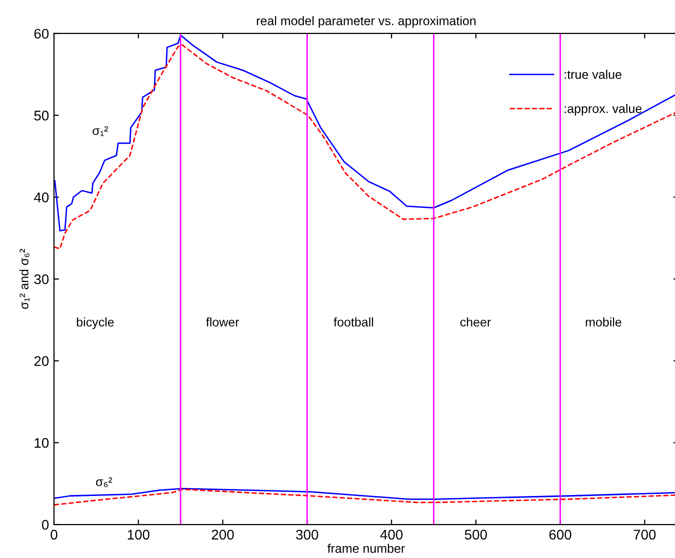 The height and width of the screenshot is (558, 675). What do you see at coordinates (24, 278) in the screenshot?
I see `y-axis-title: σ₁² and σ₆²` at bounding box center [24, 278].